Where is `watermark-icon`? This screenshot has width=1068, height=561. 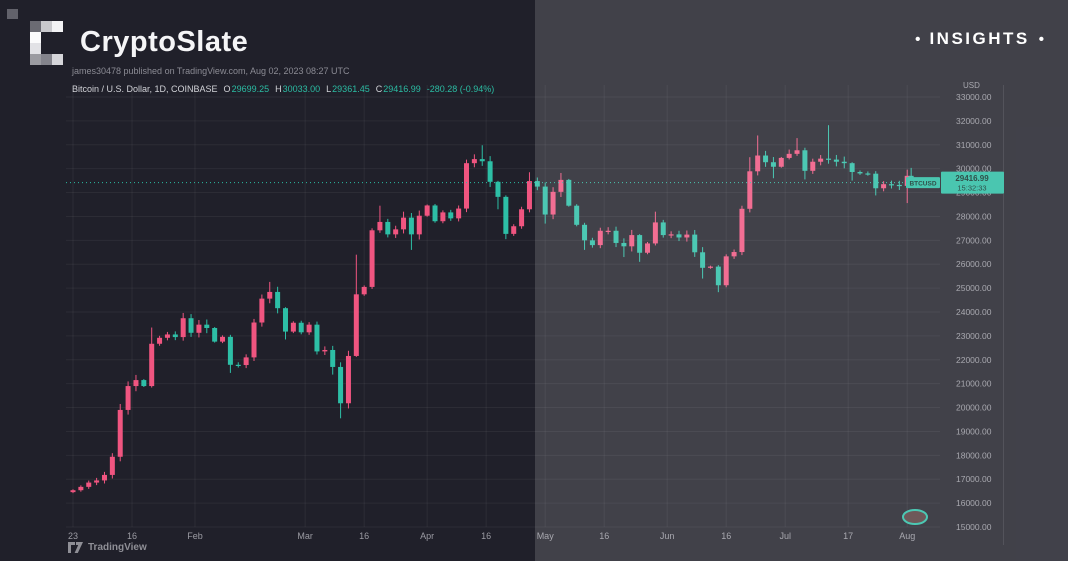 watermark-icon is located at coordinates (915, 517).